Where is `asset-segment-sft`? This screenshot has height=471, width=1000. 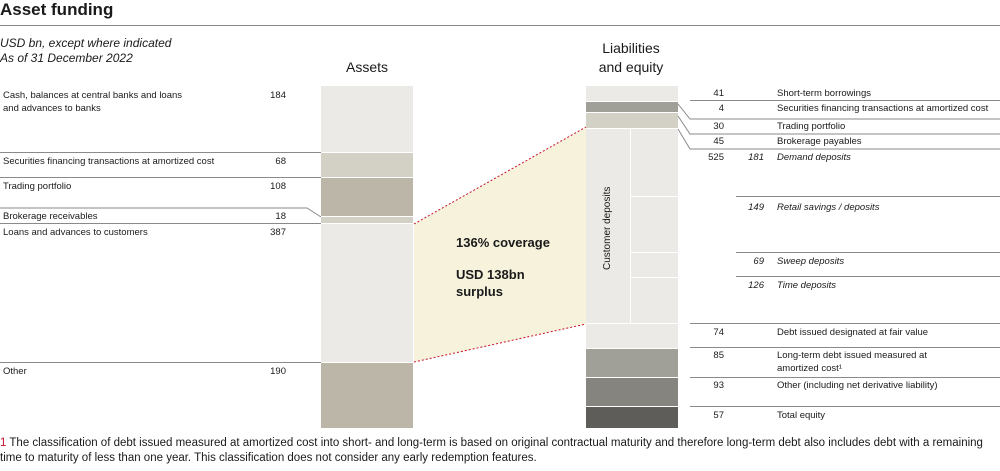
asset-segment-sft is located at coordinates (367, 165).